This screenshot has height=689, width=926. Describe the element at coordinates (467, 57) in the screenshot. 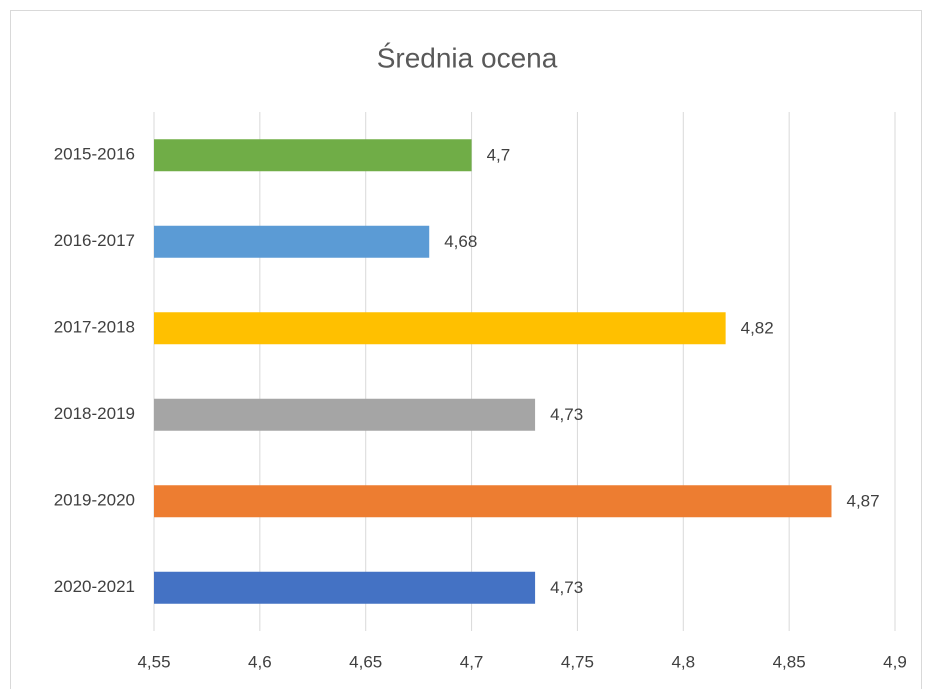

I see `chart-title: Średnia ocena` at that location.